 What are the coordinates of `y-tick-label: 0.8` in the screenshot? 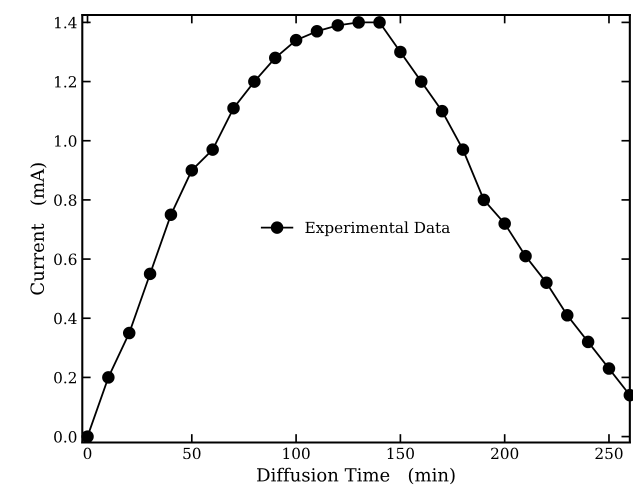 It's located at (65, 200).